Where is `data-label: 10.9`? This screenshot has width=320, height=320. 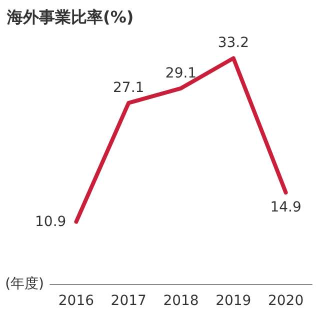 data-label: 10.9 is located at coordinates (50, 222).